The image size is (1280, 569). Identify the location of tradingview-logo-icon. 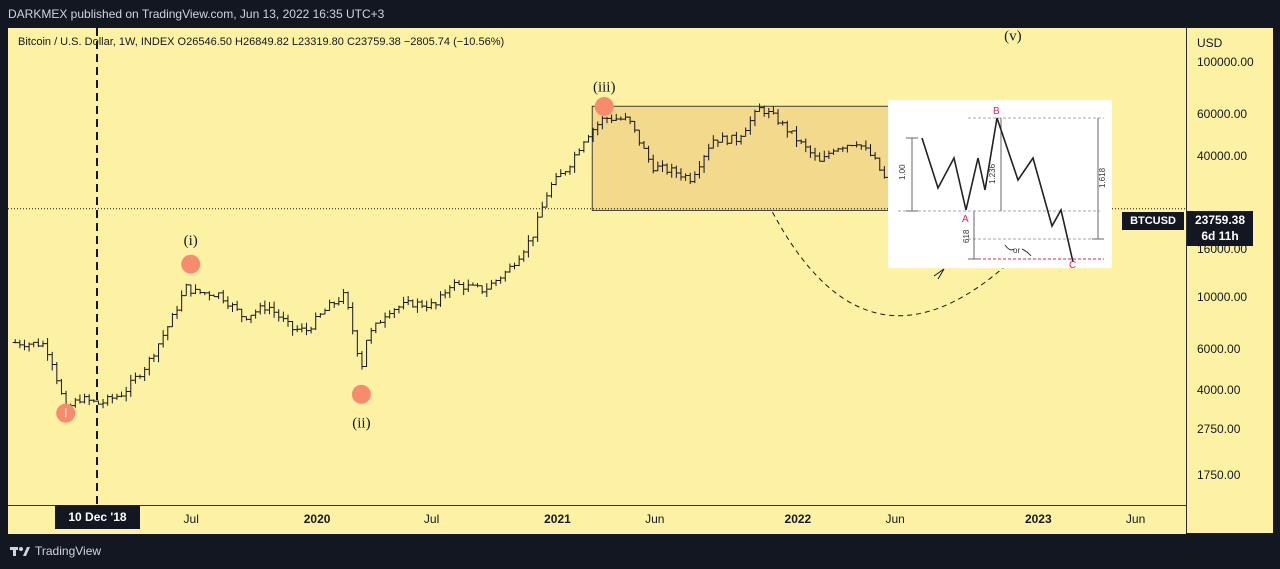
(20, 551).